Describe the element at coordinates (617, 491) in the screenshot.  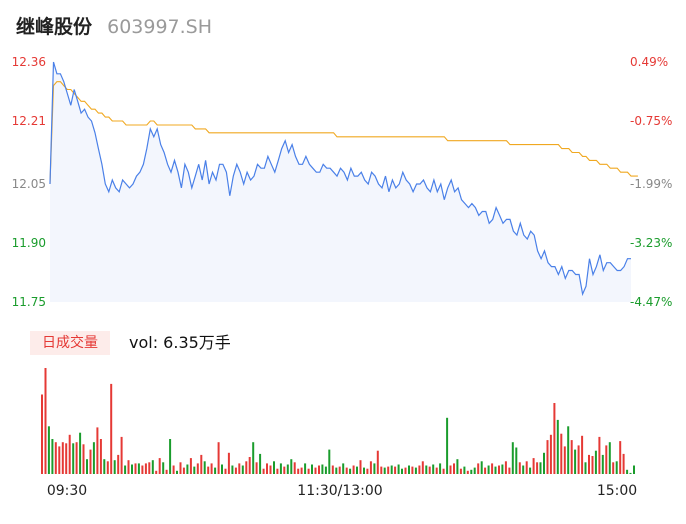
I see `time-tick-label: 15:00` at that location.